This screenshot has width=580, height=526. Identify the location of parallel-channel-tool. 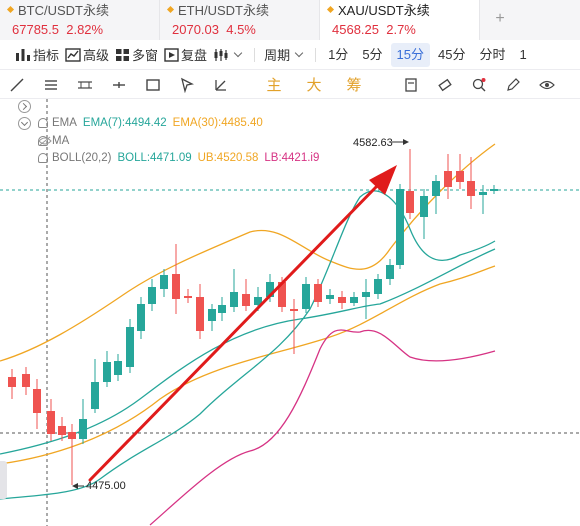
(85, 85).